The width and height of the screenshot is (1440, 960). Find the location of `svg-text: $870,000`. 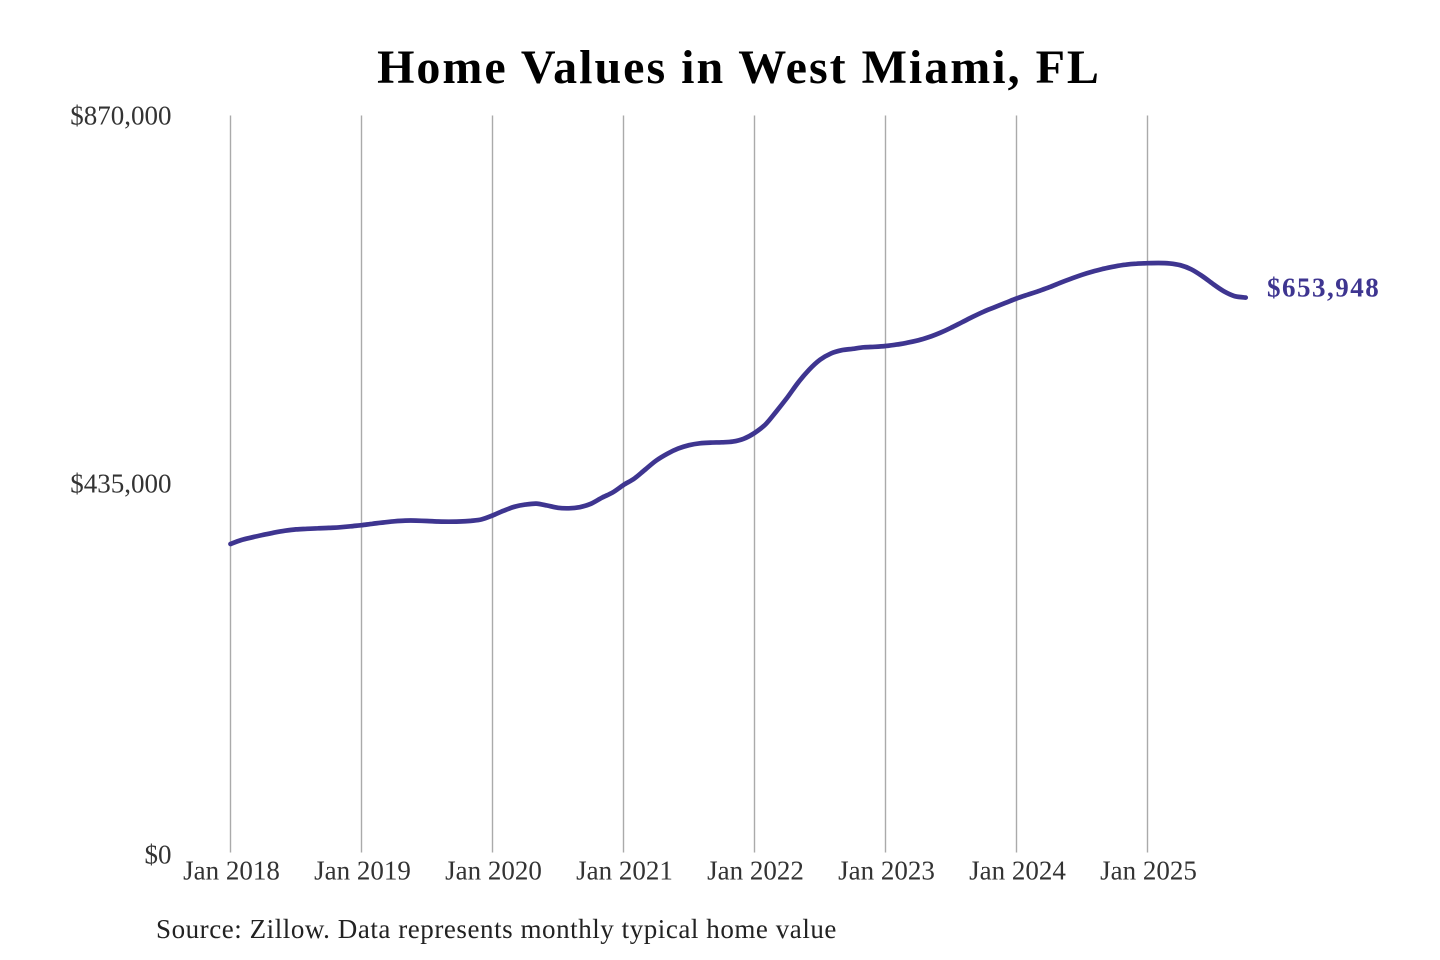

svg-text: $870,000 is located at coordinates (120, 115).